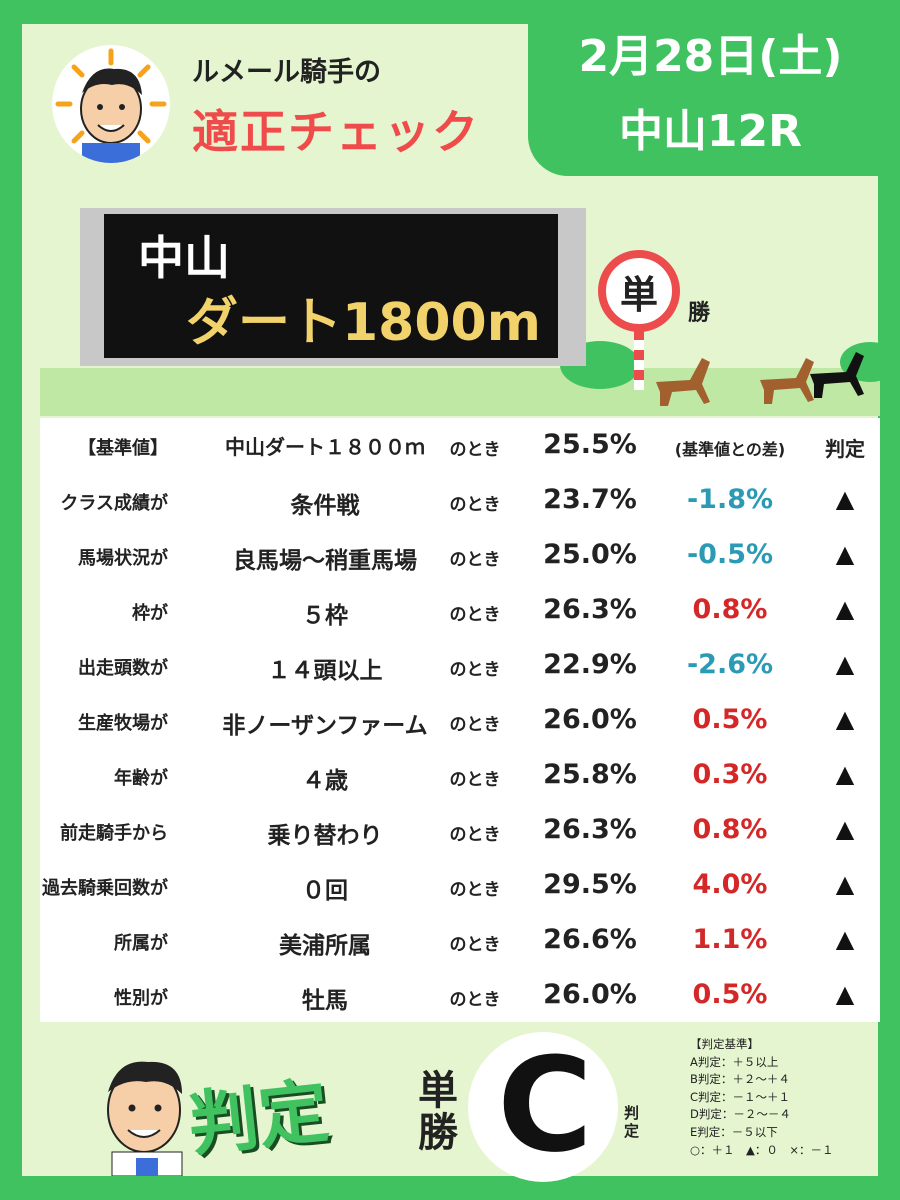 Image resolution: width=900 pixels, height=1200 pixels. Describe the element at coordinates (710, 56) in the screenshot. I see `race-date: 2月28日(土)` at that location.